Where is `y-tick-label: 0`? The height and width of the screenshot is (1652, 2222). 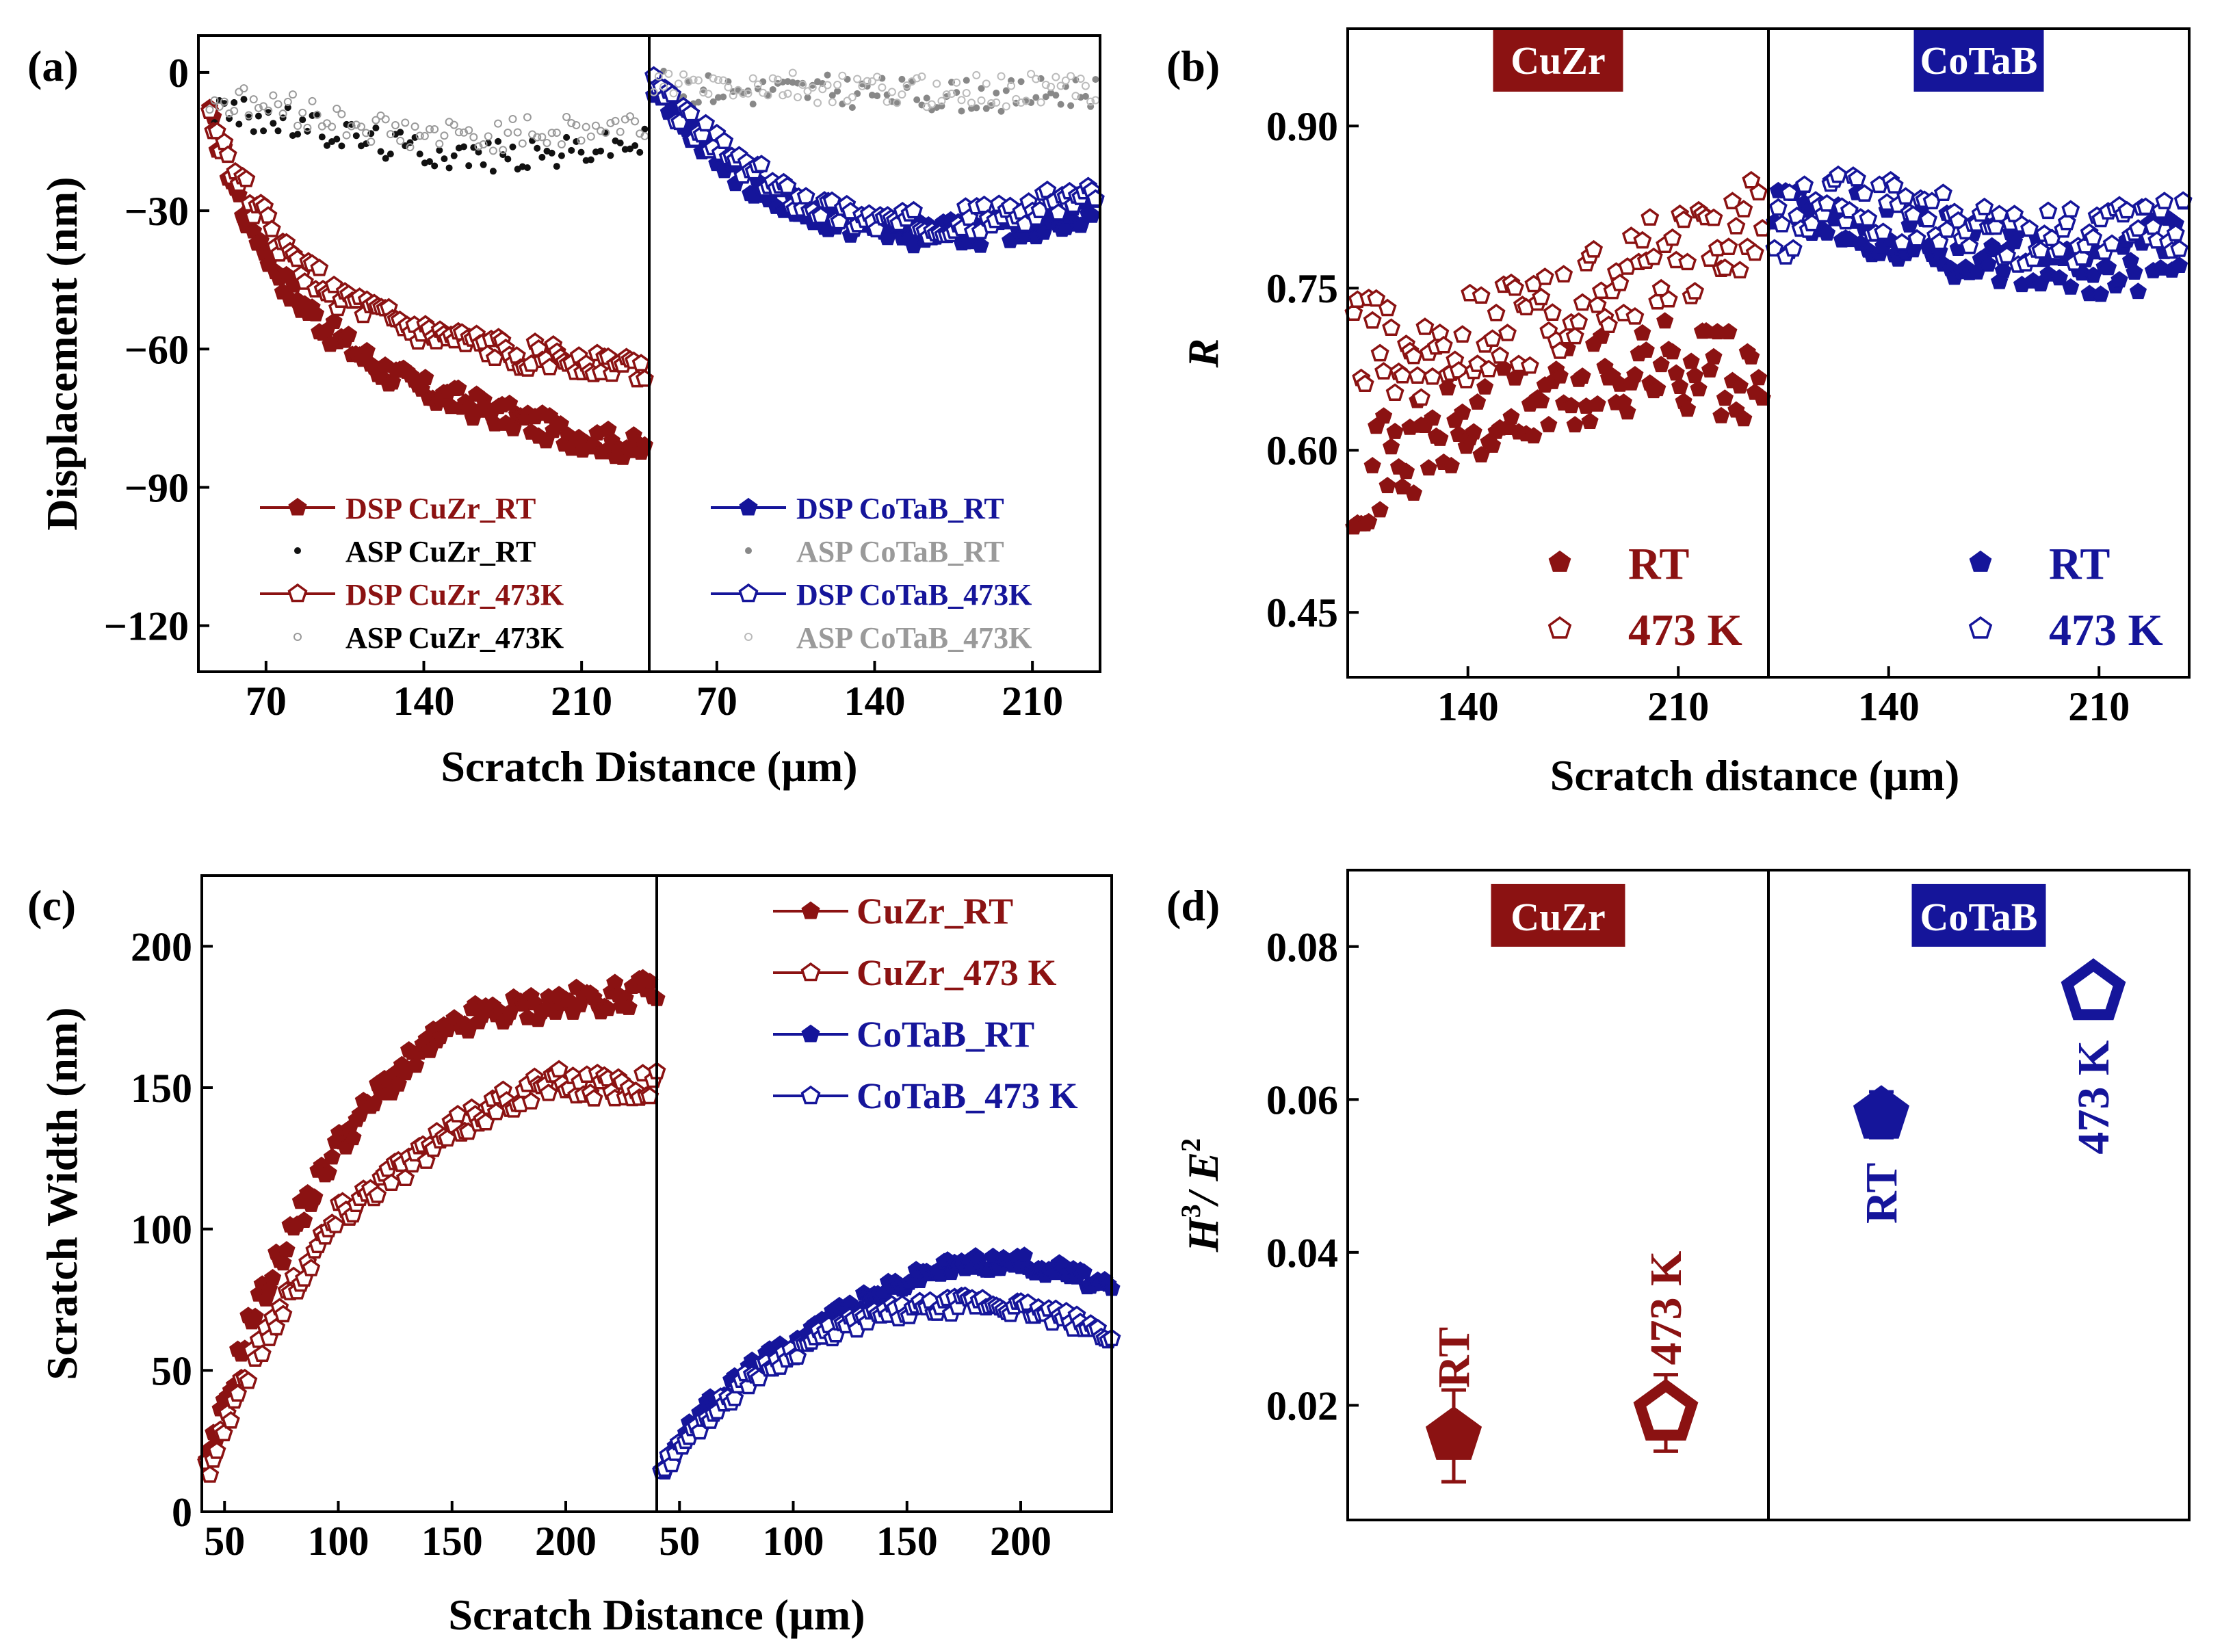 y-tick-label: 0 is located at coordinates (182, 1512).